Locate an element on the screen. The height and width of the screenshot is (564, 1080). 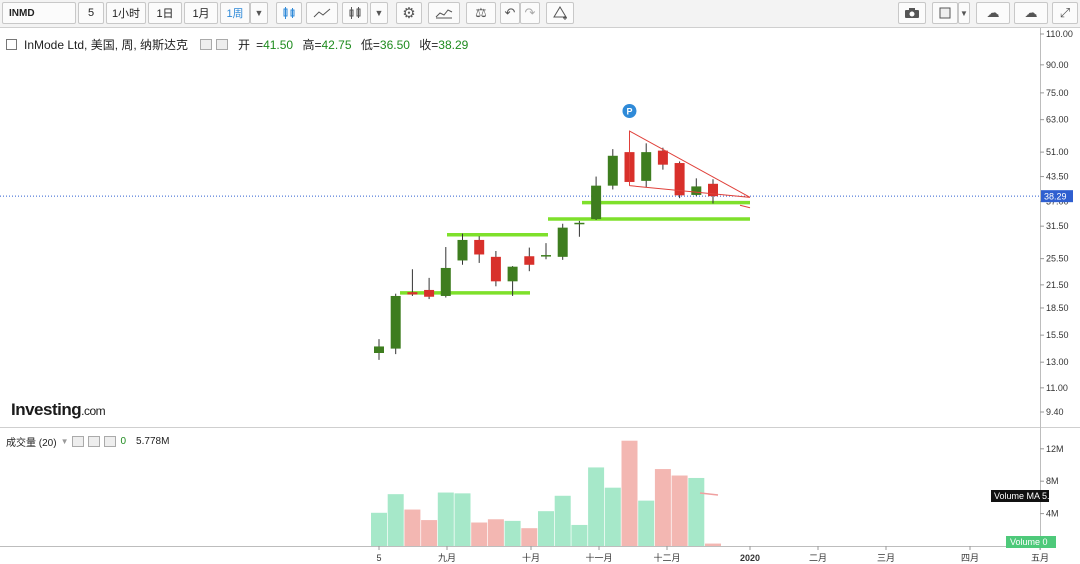
cloud-save-icon: ☁ is located at coordinates (1031, 13).